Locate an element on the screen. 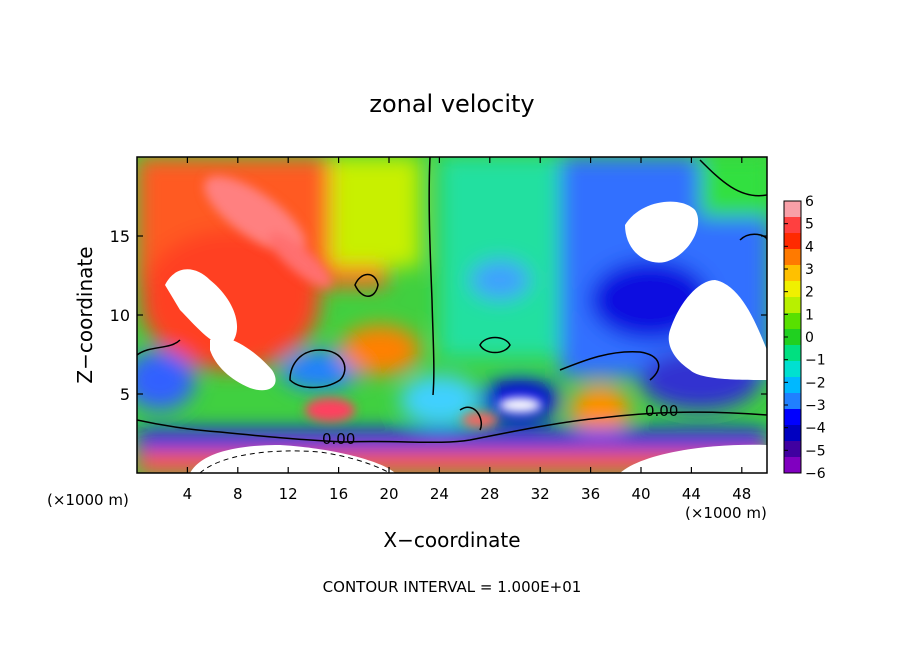  colorbar-tick-label: 1 is located at coordinates (809, 315).